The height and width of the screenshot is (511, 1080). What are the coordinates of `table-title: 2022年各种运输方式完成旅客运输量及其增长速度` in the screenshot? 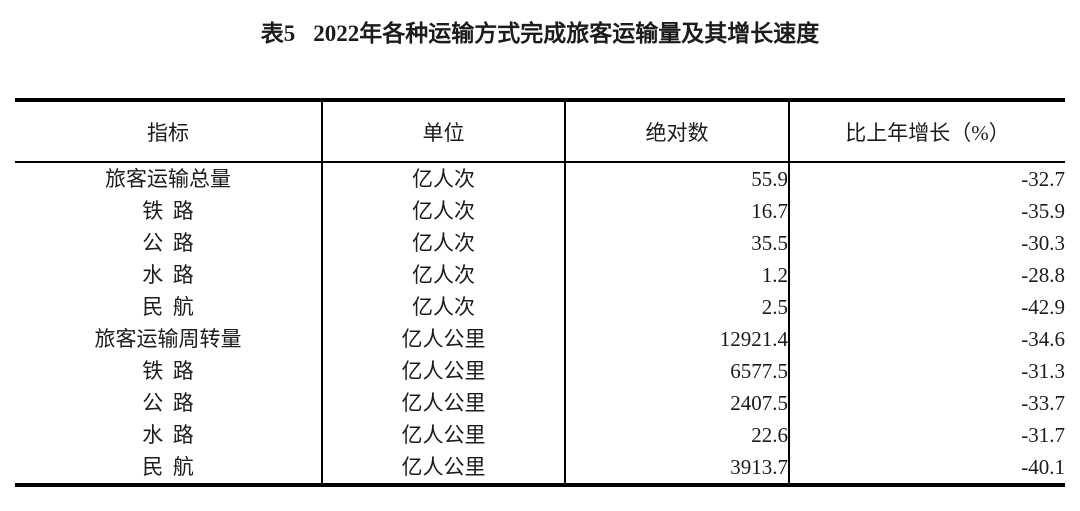 It's located at (566, 33).